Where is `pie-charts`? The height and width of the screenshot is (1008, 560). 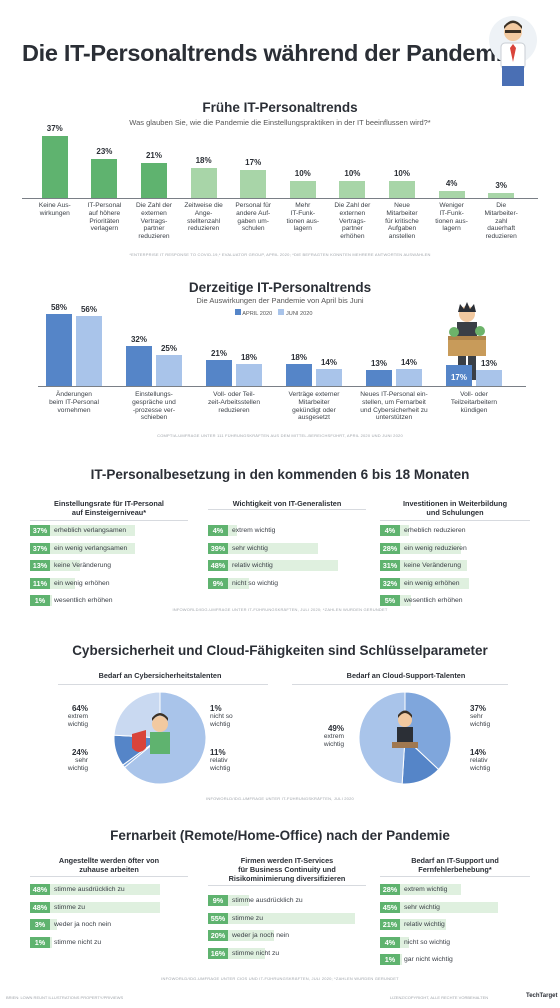 pie-charts is located at coordinates (282, 738).